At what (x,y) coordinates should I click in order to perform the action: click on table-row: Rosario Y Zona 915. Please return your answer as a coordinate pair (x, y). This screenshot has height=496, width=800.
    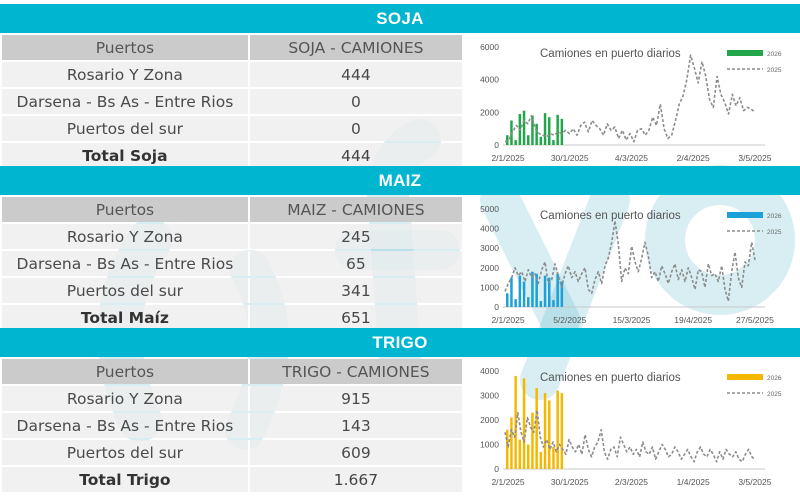
    Looking at the image, I should click on (232, 398).